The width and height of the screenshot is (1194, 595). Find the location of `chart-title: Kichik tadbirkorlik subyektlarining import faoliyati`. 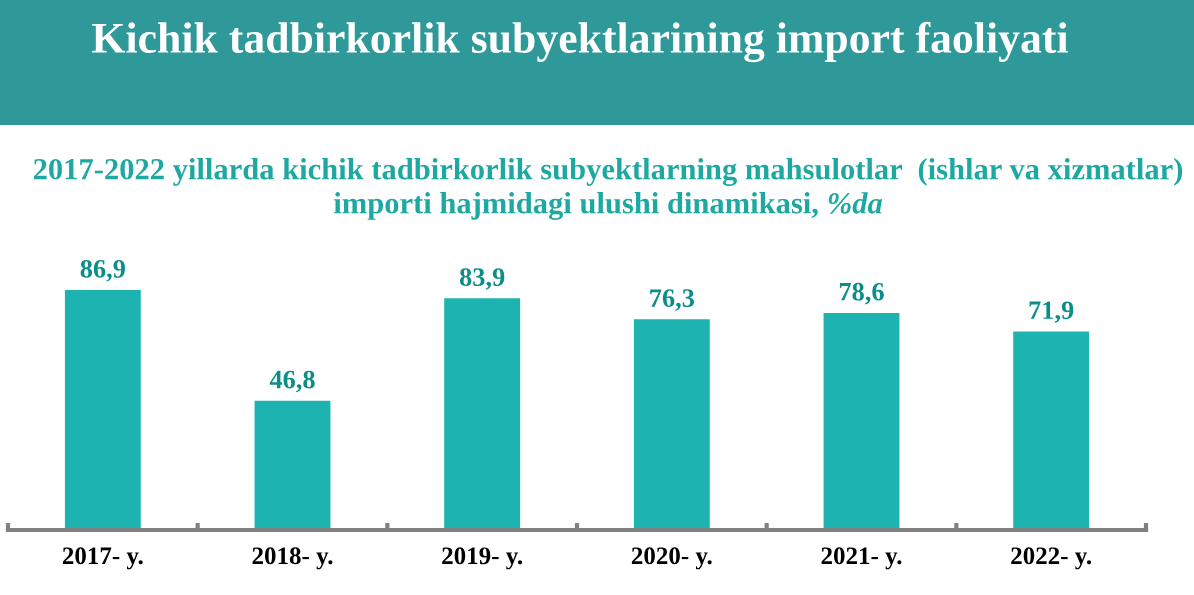

chart-title: Kichik tadbirkorlik subyektlarining import faoliyati is located at coordinates (580, 42).